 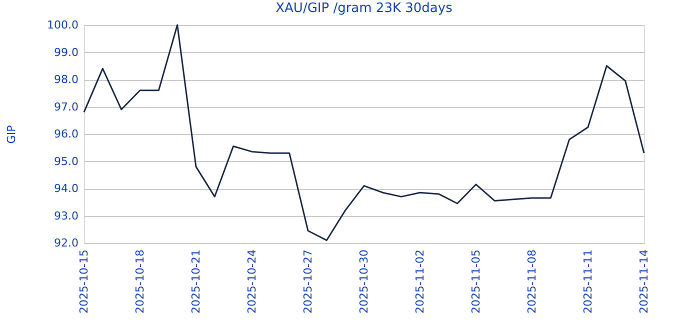 I want to click on y-tick-label: 95.0, so click(x=66, y=161).